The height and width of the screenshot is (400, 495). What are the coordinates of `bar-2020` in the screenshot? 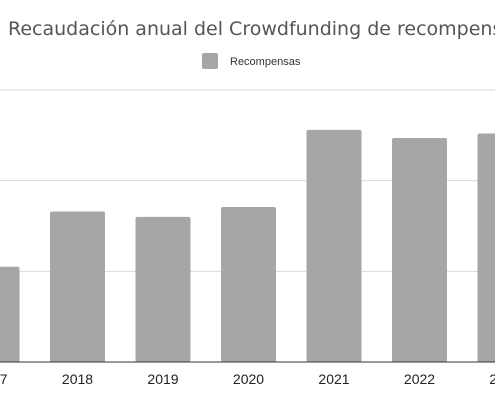 It's located at (248, 284).